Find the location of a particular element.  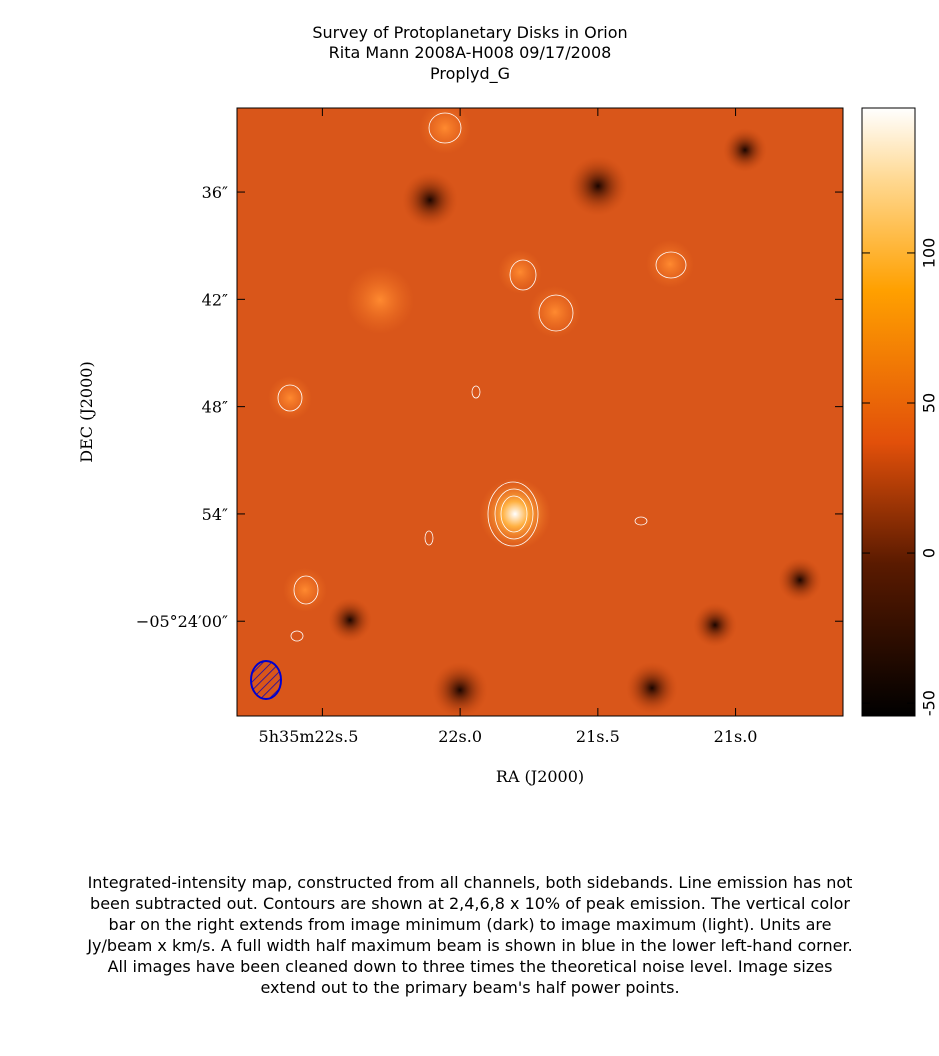

x-tick-label: 21s.5 is located at coordinates (598, 736).